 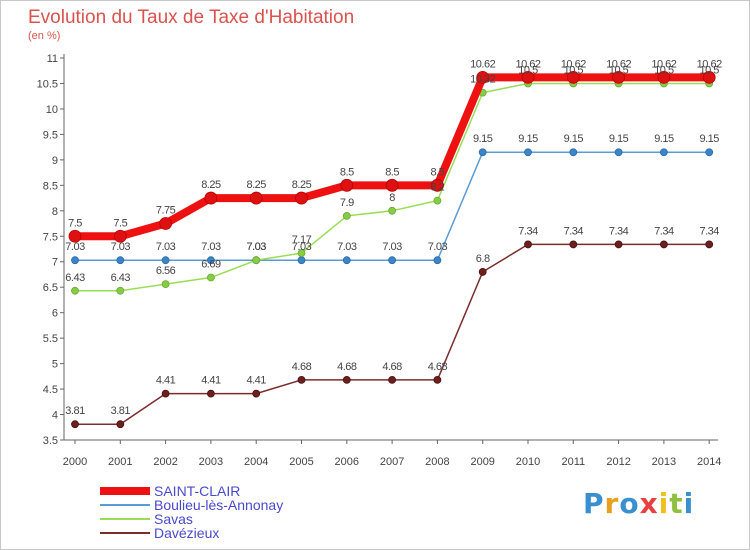 I want to click on chart-title: Evolution du Taux de Taxe d'Habitation, so click(x=191, y=17).